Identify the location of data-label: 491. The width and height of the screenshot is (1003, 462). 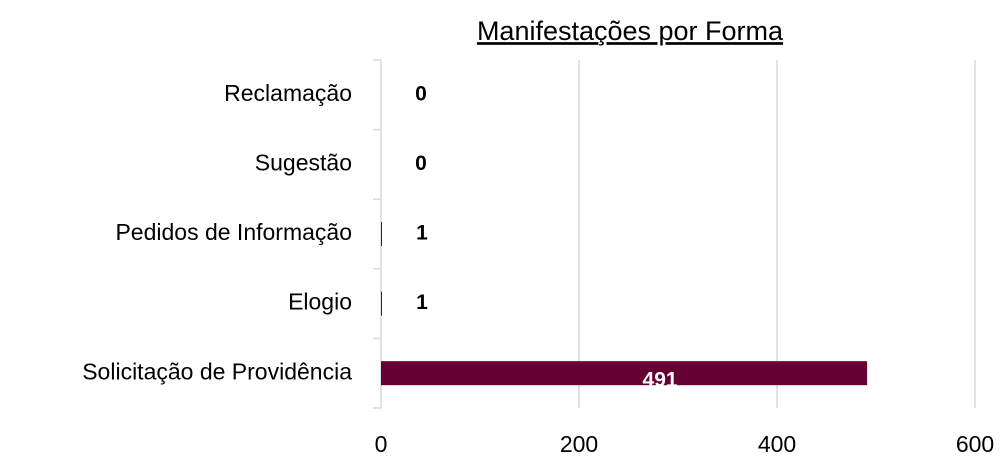
(660, 380).